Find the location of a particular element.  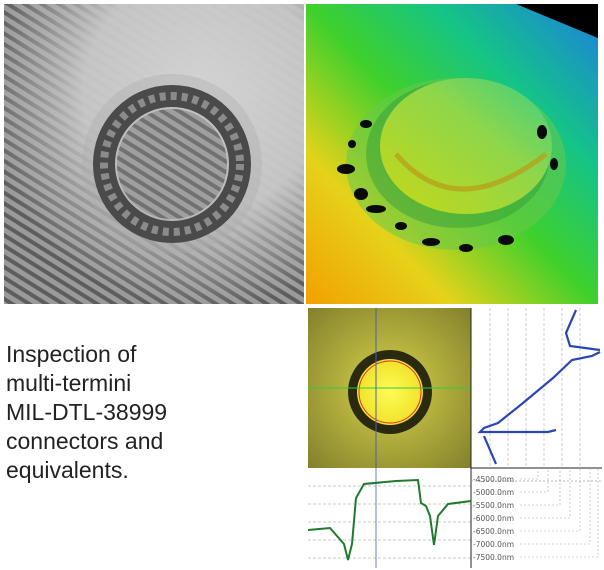

scale-label: -7000.0nm is located at coordinates (493, 544).